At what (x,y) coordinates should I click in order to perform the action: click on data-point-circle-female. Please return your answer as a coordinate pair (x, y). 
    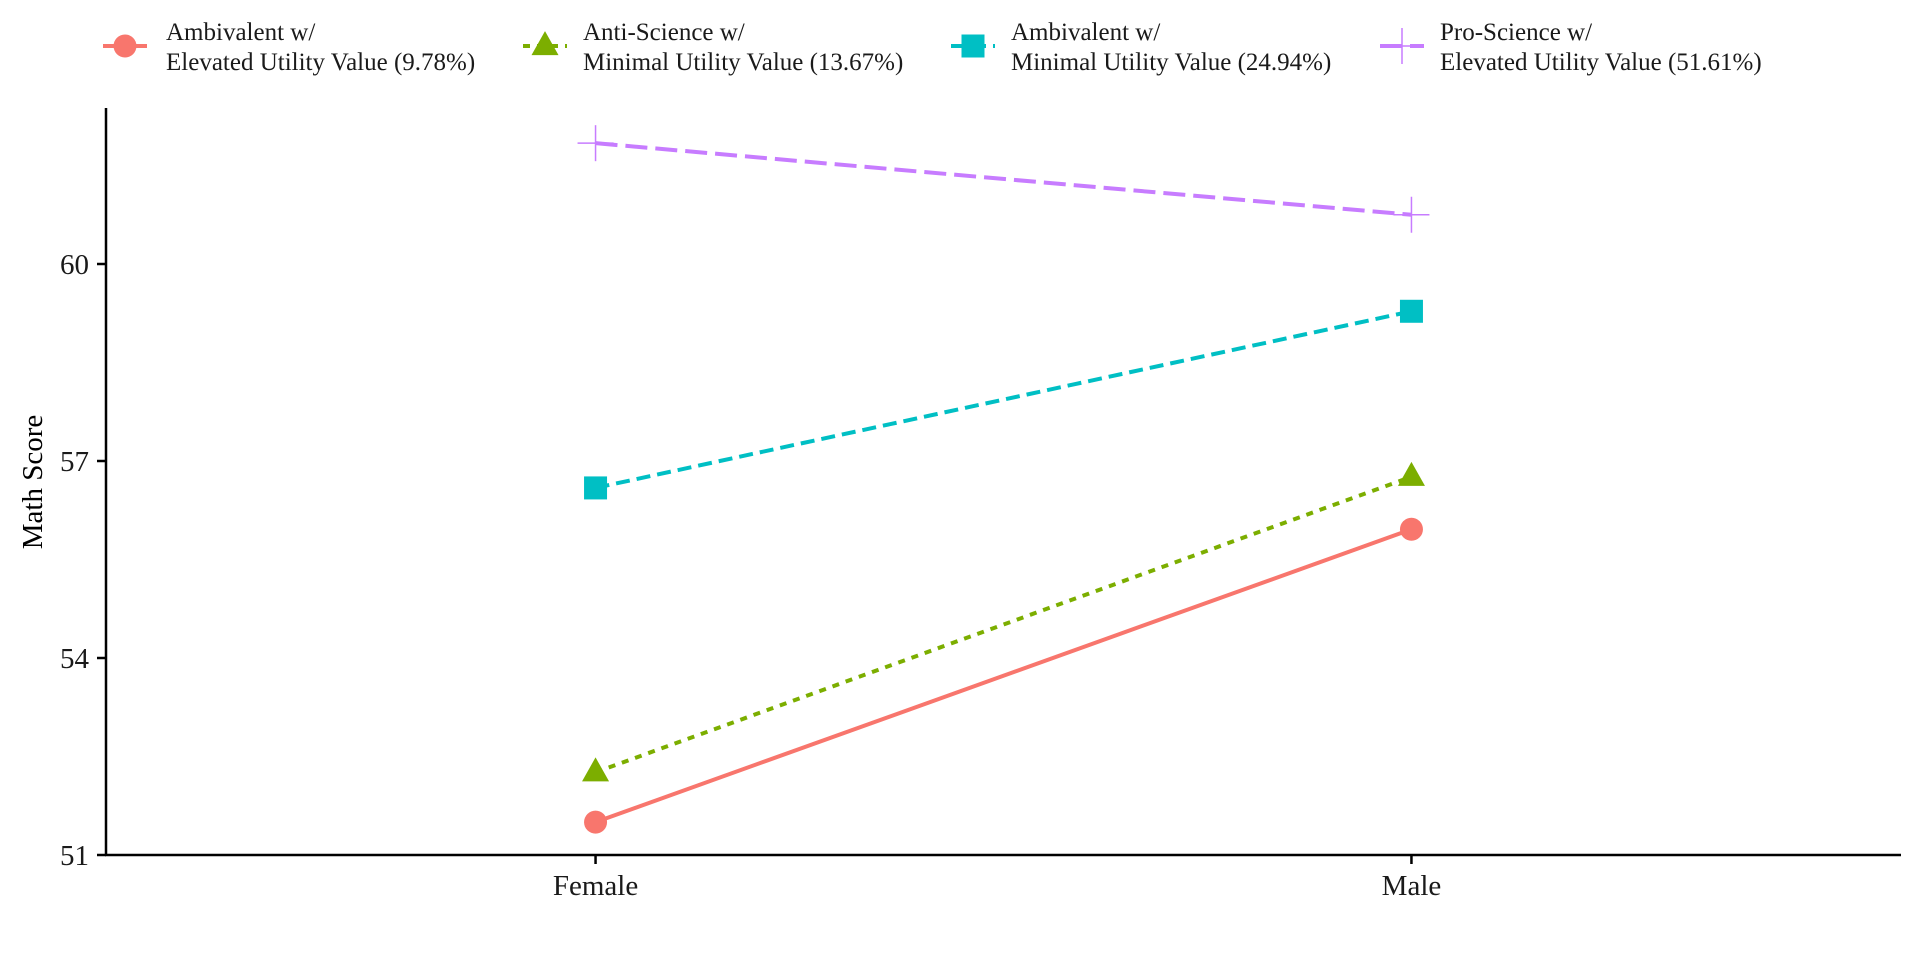
    Looking at the image, I should click on (596, 822).